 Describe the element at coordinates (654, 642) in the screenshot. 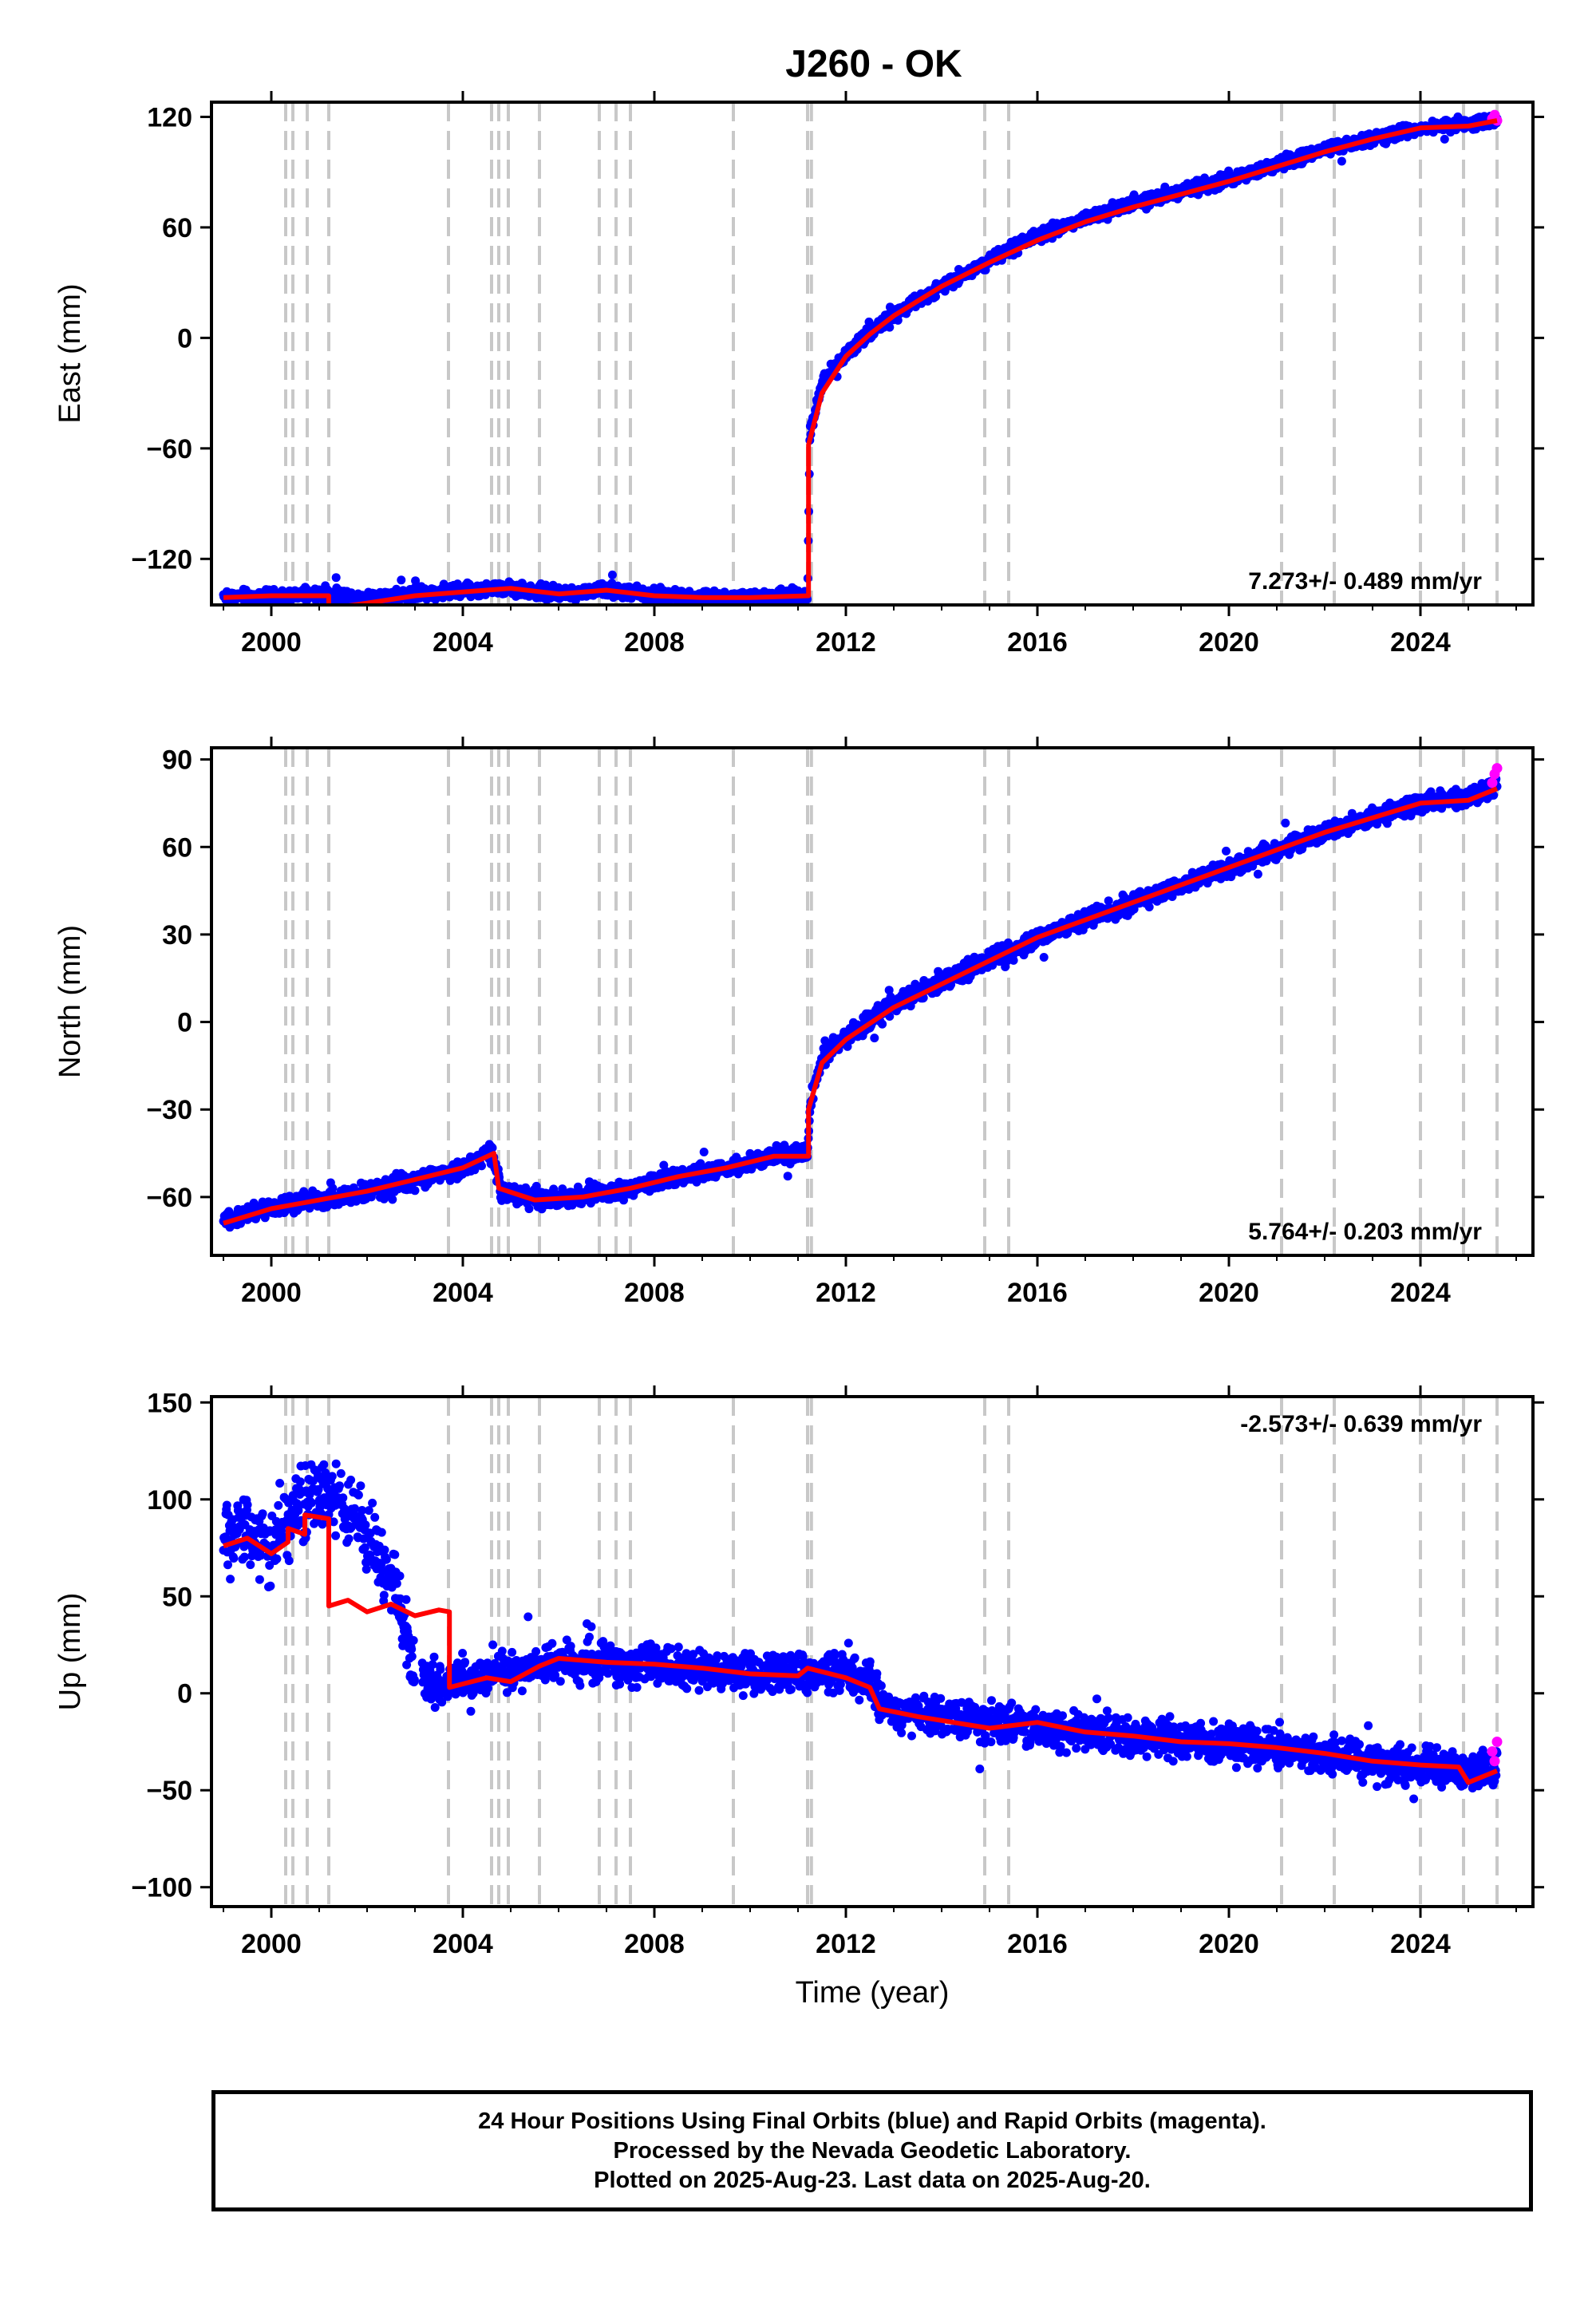

I see `x-tick-label: 2008` at that location.